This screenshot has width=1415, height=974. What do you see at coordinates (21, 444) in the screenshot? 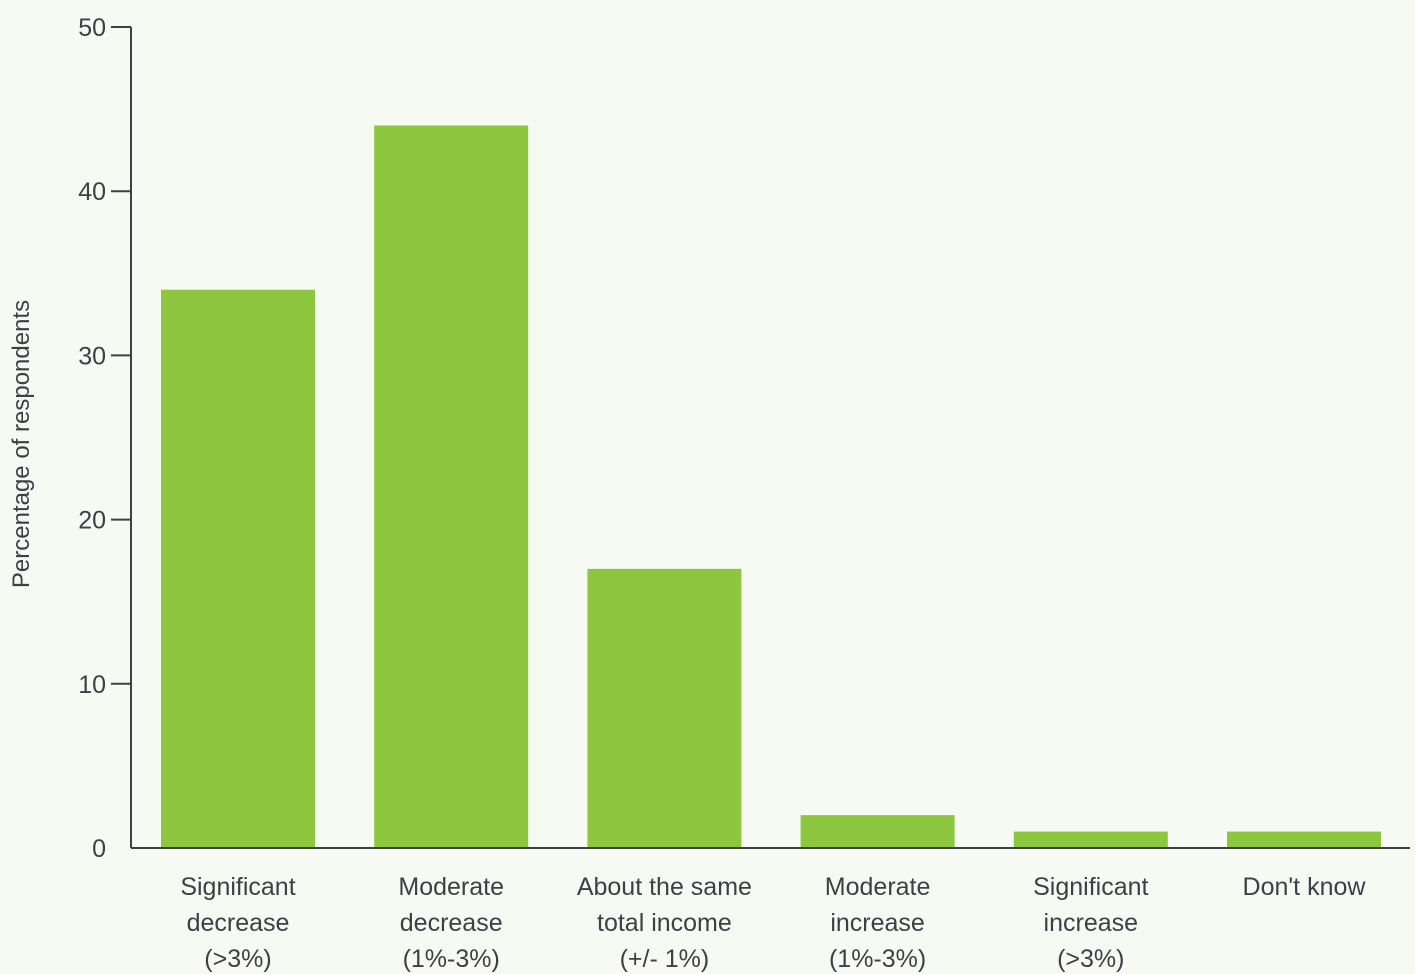
I see `y-axis-label: Percentage of respondents` at bounding box center [21, 444].